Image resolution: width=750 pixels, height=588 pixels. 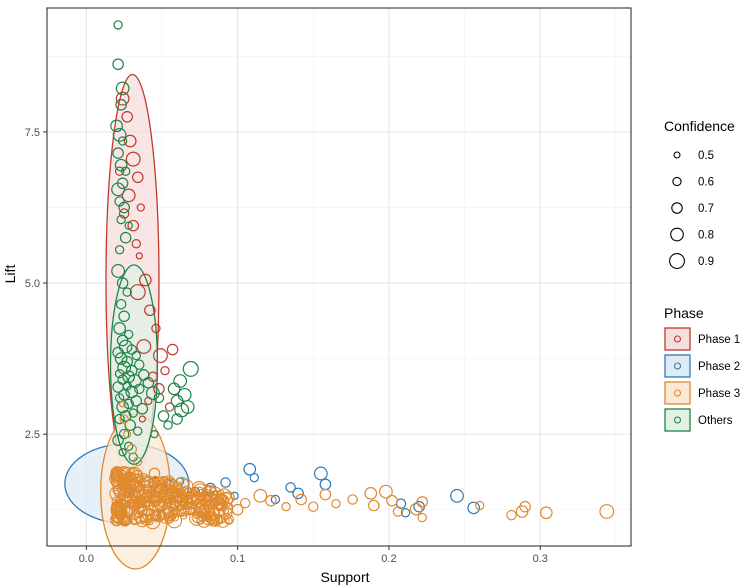 I want to click on phase-key-label: Phase 2, so click(x=719, y=367).